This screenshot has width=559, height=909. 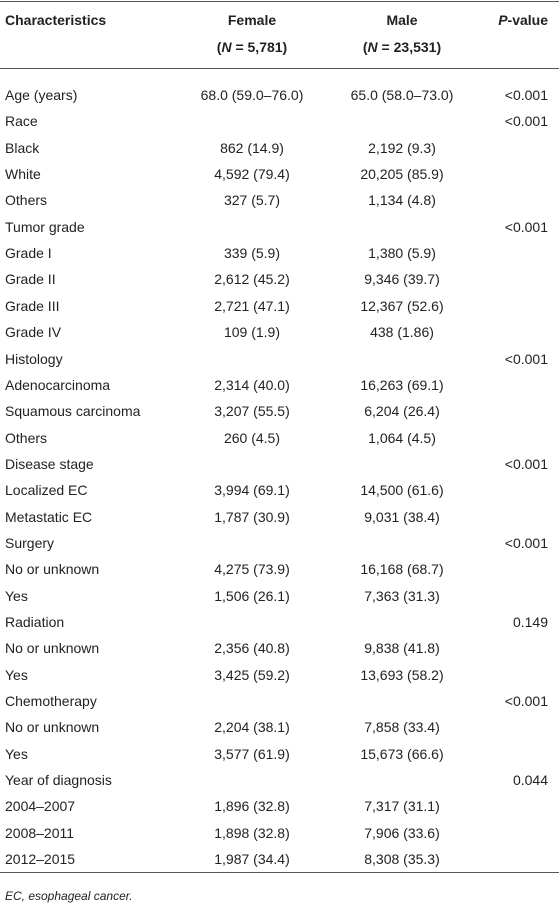 I want to click on table-cell: 3,207 (55.5), so click(x=252, y=411).